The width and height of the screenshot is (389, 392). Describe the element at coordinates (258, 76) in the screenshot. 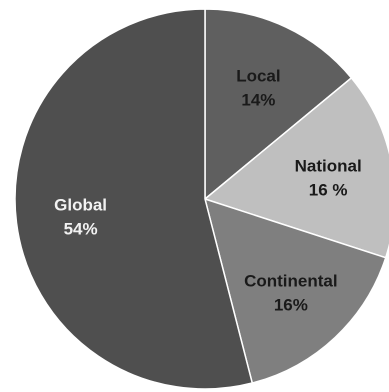

I see `data-label-name: Local` at that location.